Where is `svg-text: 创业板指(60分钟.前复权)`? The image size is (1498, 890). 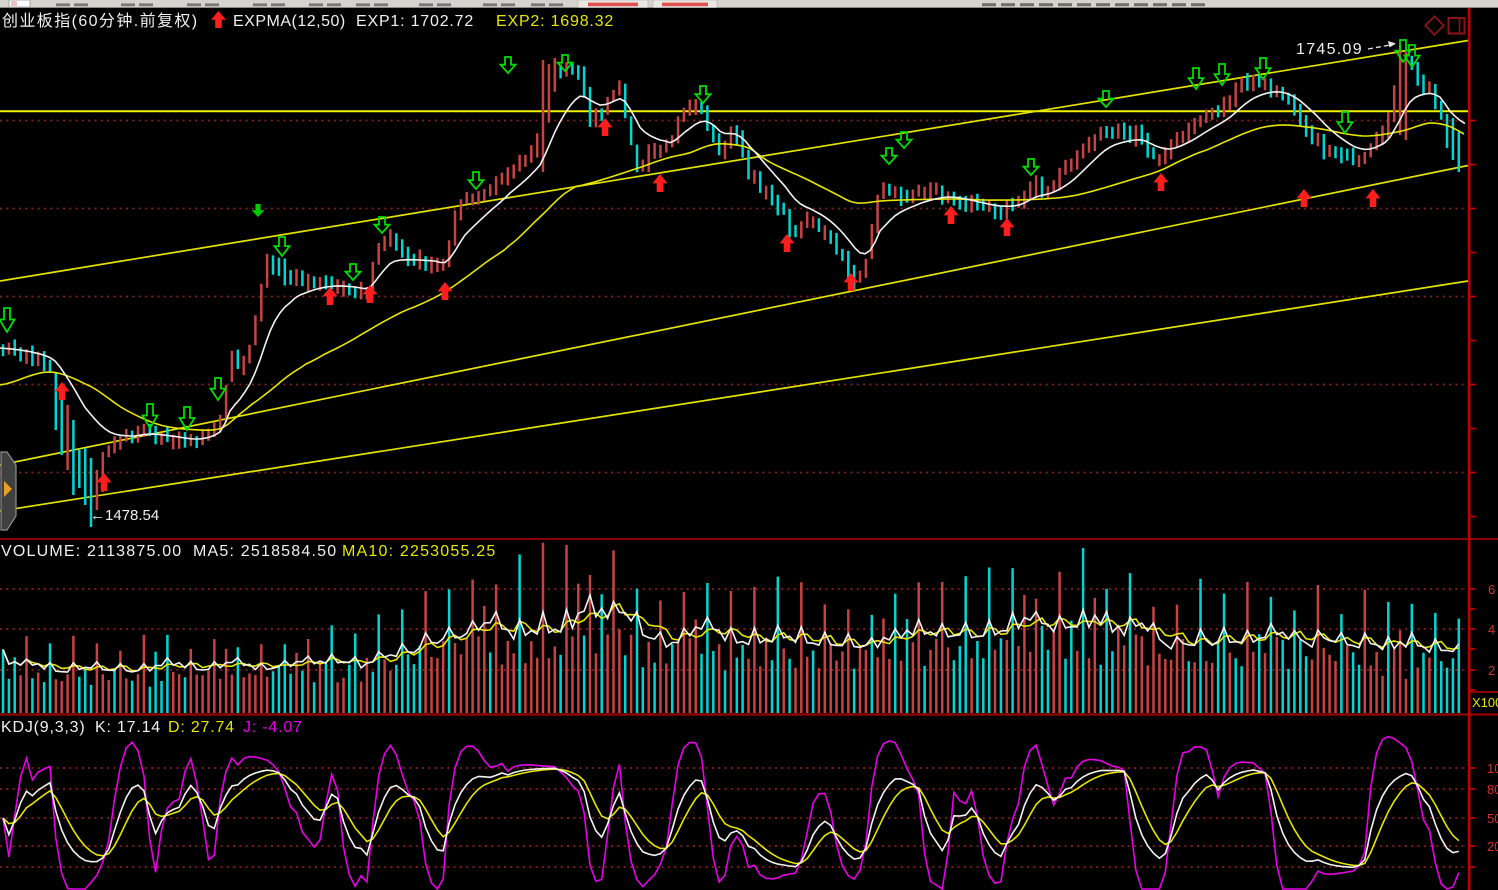 svg-text: 创业板指(60分钟.前复权) is located at coordinates (100, 21).